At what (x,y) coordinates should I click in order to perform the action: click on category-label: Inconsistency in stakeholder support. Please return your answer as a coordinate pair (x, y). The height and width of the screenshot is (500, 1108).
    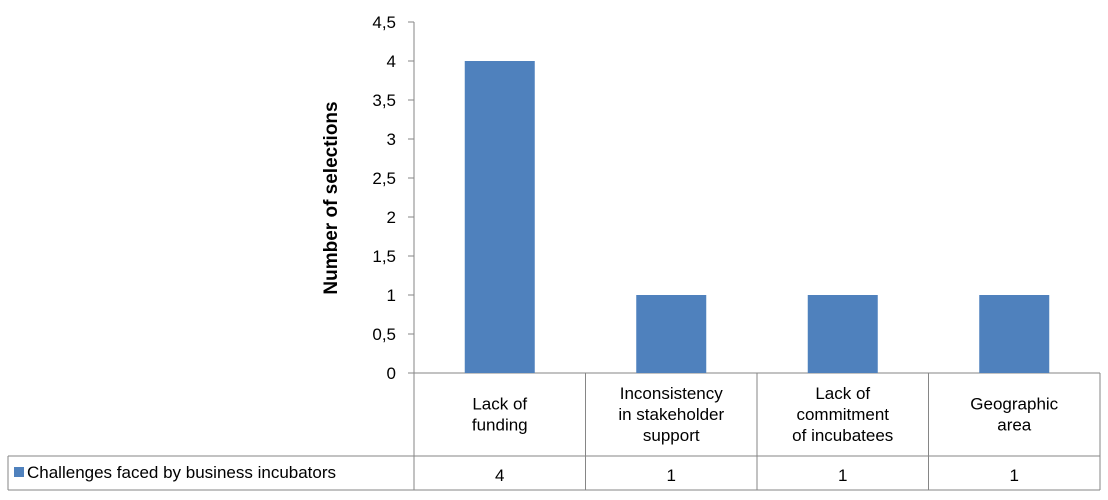
    Looking at the image, I should click on (671, 414).